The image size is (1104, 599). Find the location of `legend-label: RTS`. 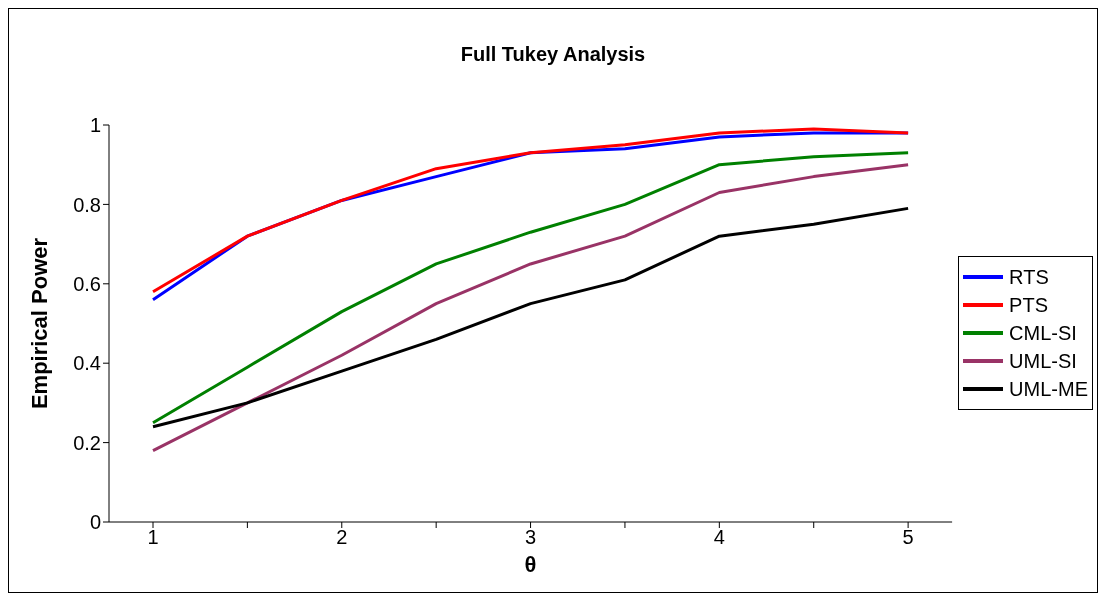

legend-label: RTS is located at coordinates (1029, 277).